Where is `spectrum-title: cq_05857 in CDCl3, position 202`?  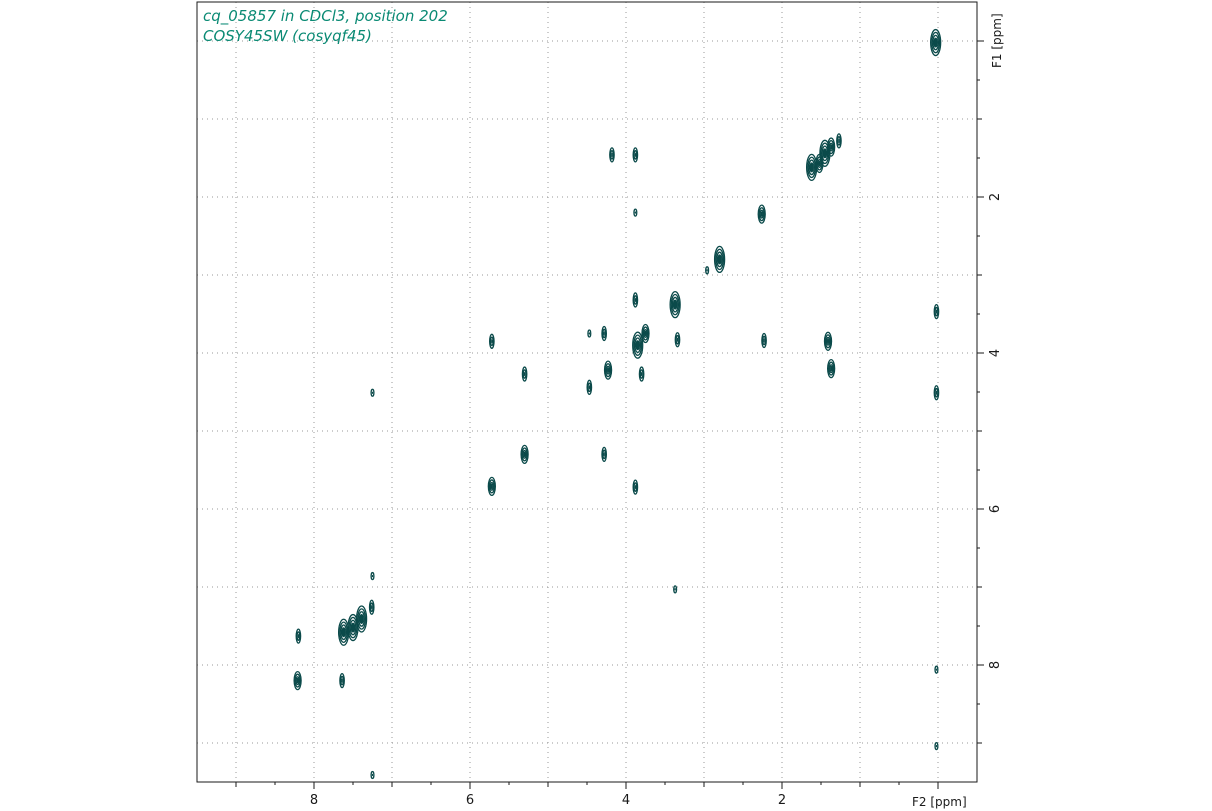 spectrum-title: cq_05857 in CDCl3, position 202 is located at coordinates (325, 16).